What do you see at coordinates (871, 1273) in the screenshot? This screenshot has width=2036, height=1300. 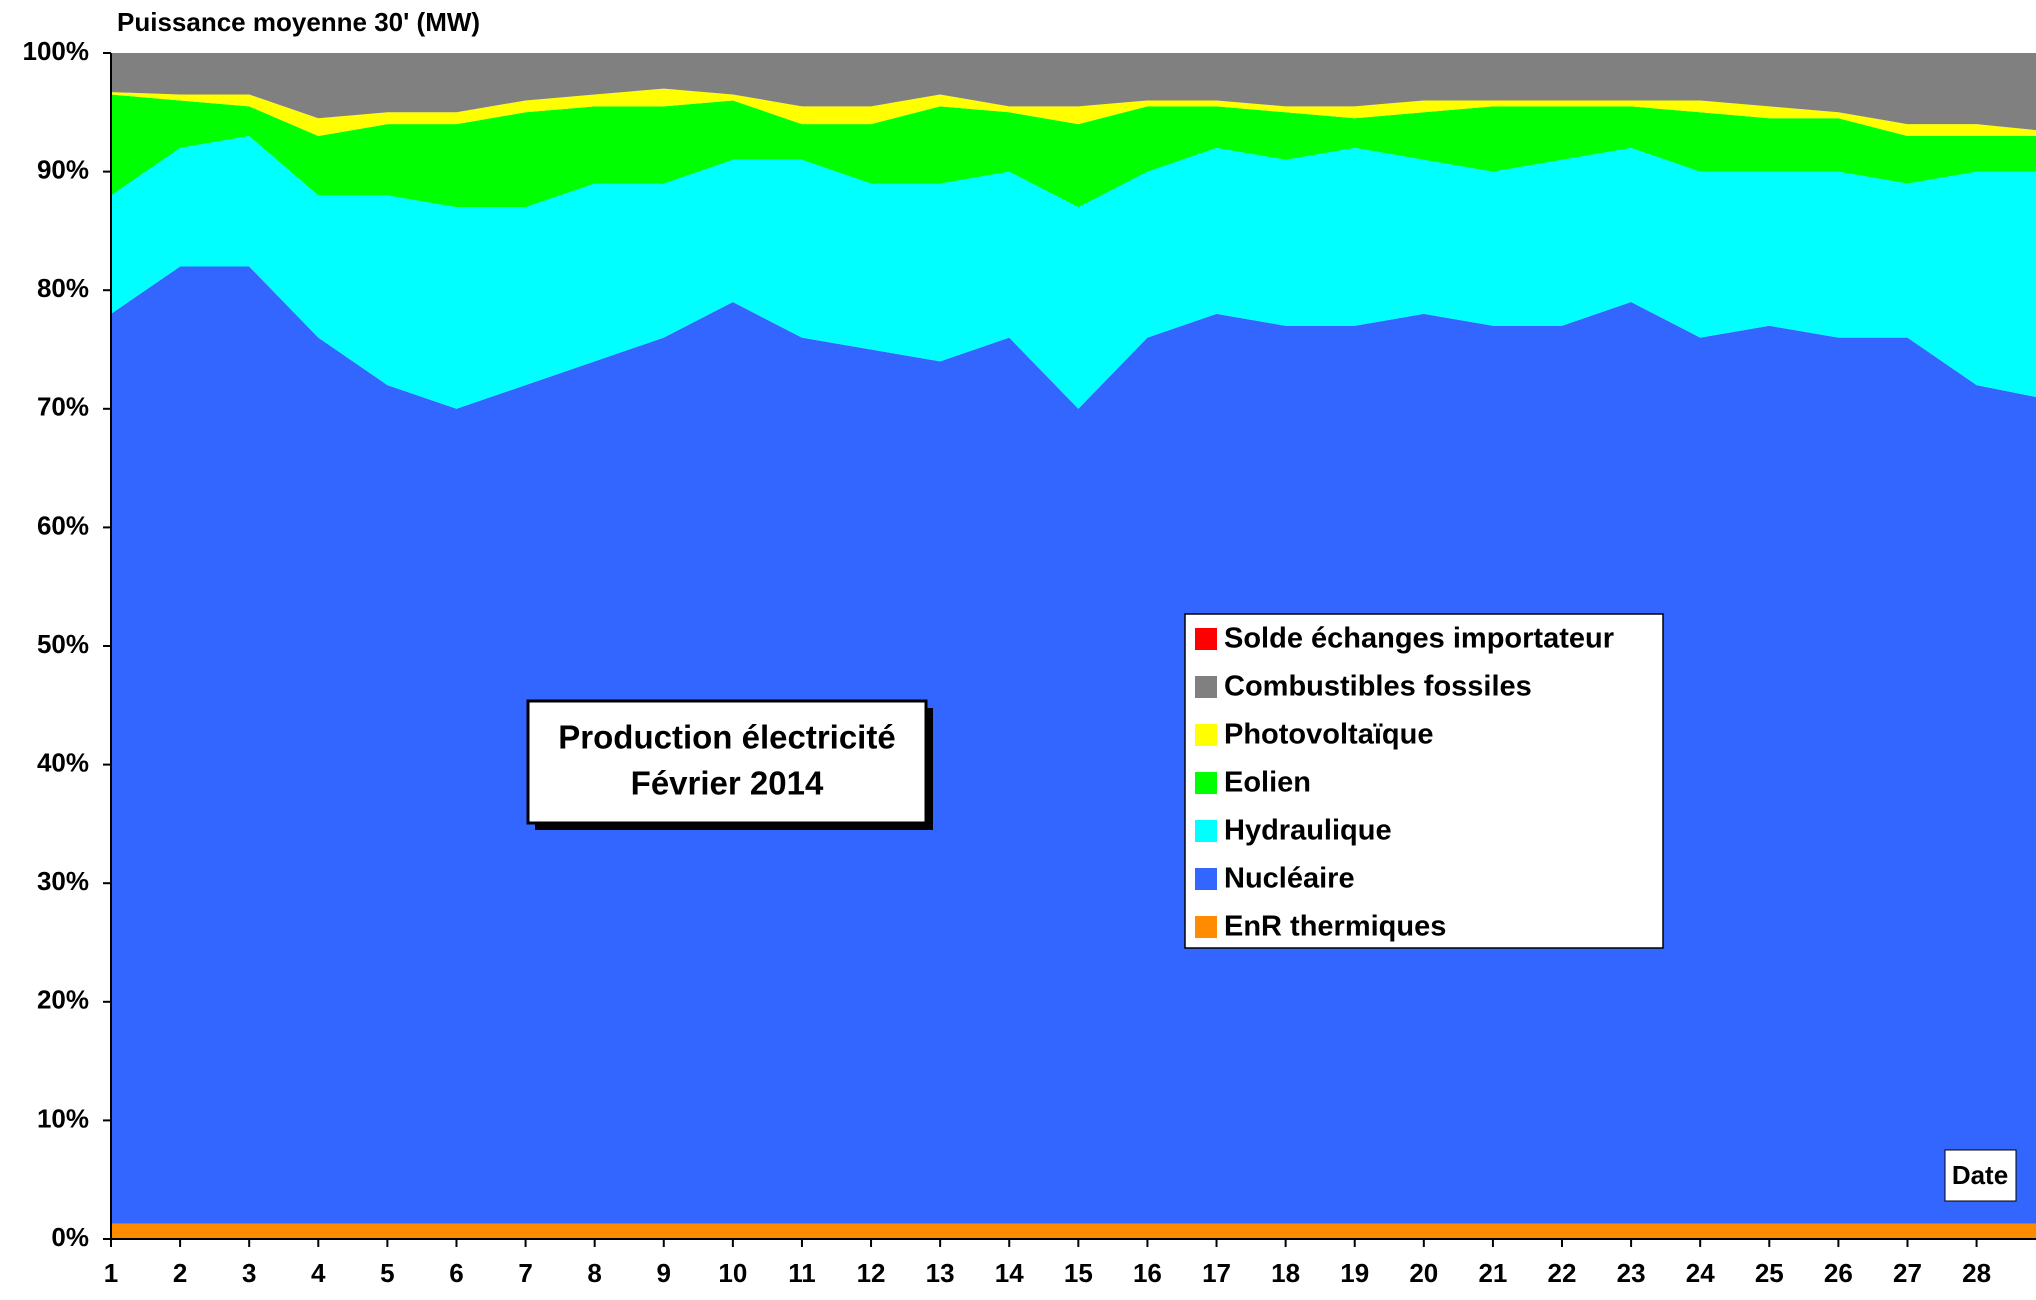 I see `x-tick-label: 12` at bounding box center [871, 1273].